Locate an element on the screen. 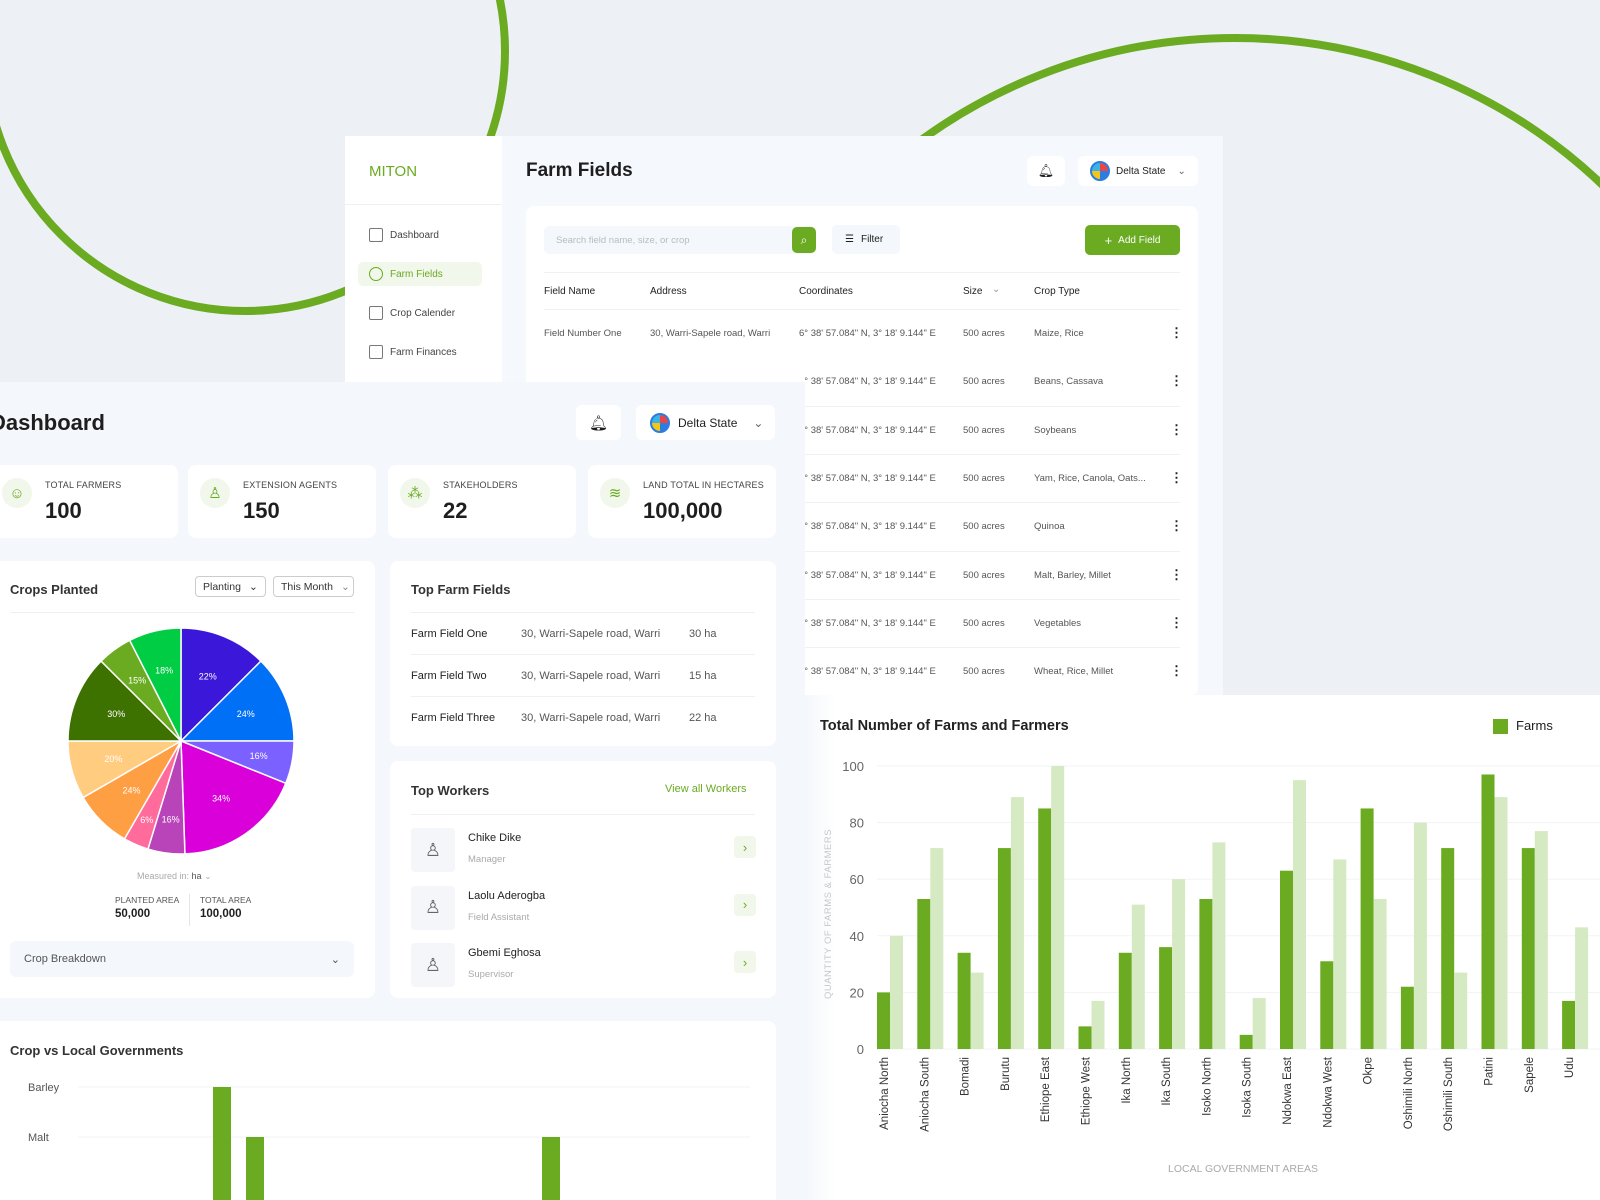  dashboard-notification-button: 🔔︎ is located at coordinates (598, 422).